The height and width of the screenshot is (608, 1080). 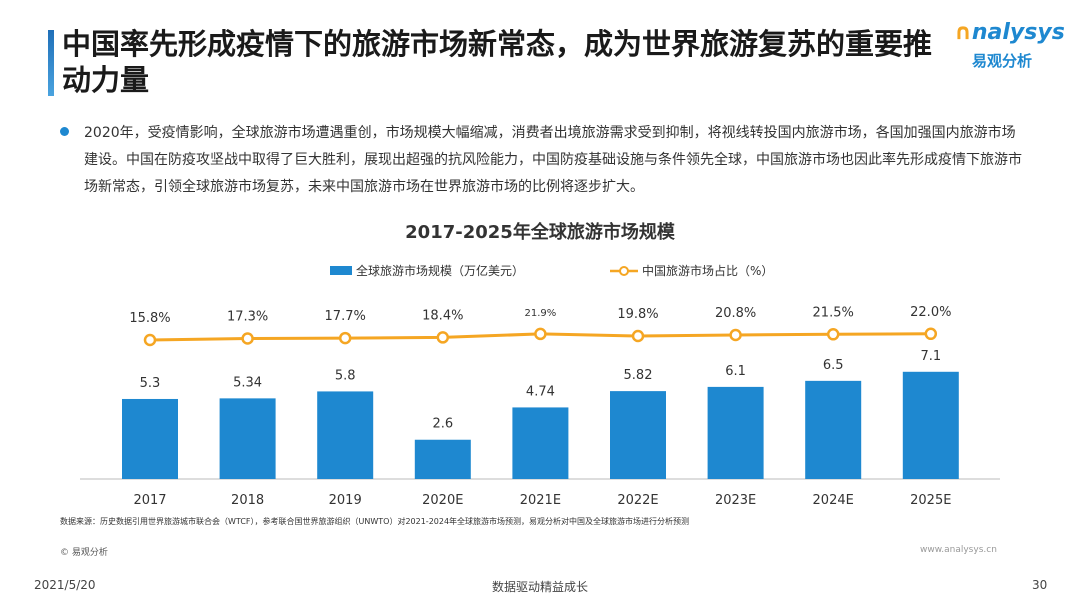 What do you see at coordinates (930, 356) in the screenshot?
I see `bar-label-2025E: 7.1` at bounding box center [930, 356].